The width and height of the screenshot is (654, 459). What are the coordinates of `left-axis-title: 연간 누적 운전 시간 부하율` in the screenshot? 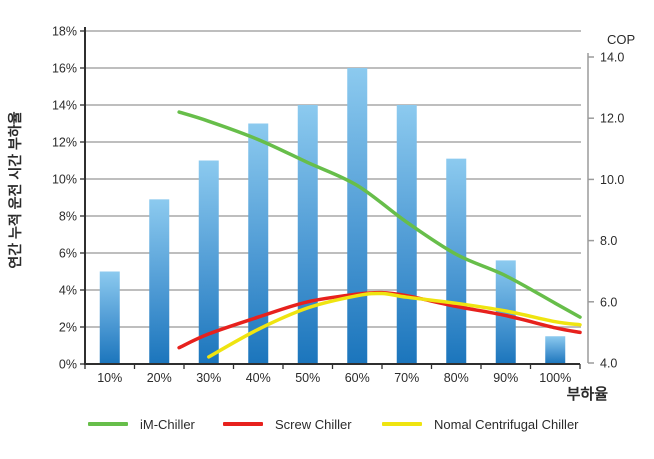 It's located at (15, 189).